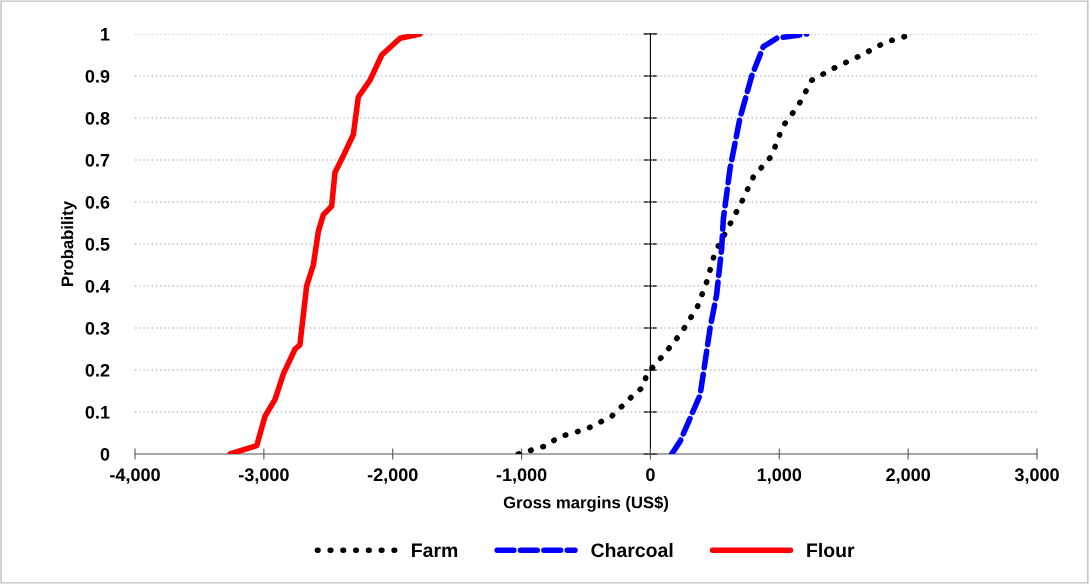 Image resolution: width=1090 pixels, height=584 pixels. I want to click on y-tick-label: 0, so click(105, 454).